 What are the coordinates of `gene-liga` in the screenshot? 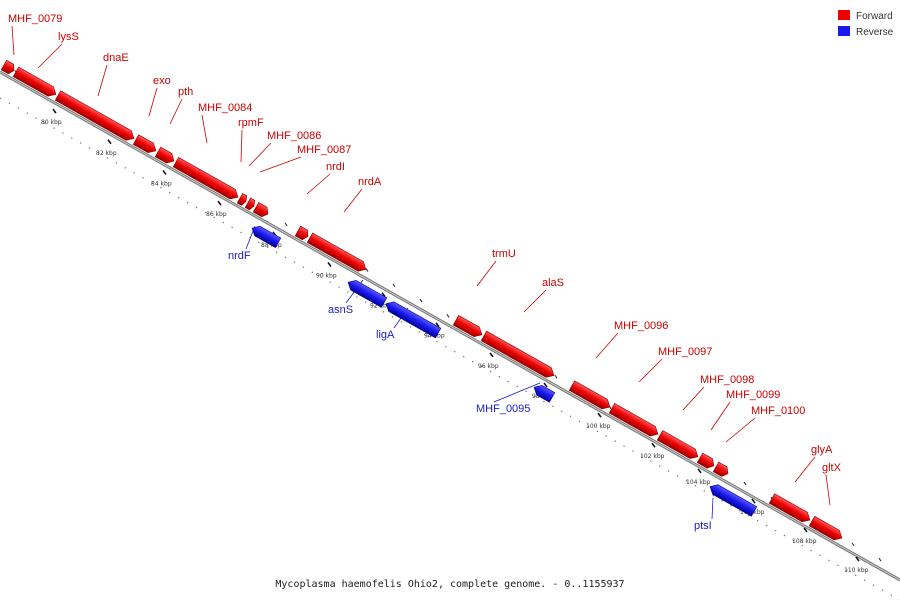 It's located at (412, 319).